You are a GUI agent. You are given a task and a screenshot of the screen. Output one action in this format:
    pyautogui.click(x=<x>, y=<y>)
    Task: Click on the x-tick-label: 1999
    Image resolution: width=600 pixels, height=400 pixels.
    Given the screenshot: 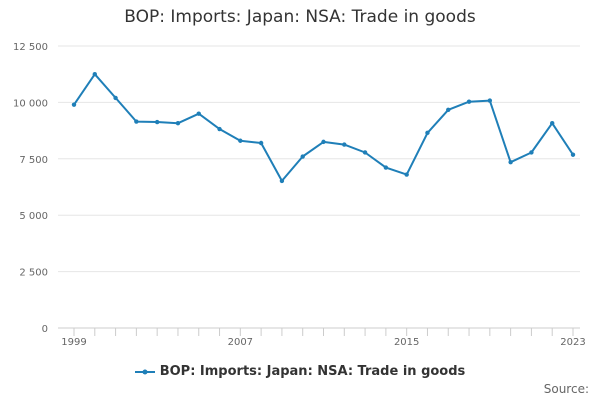 What is the action you would take?
    pyautogui.click(x=73, y=342)
    